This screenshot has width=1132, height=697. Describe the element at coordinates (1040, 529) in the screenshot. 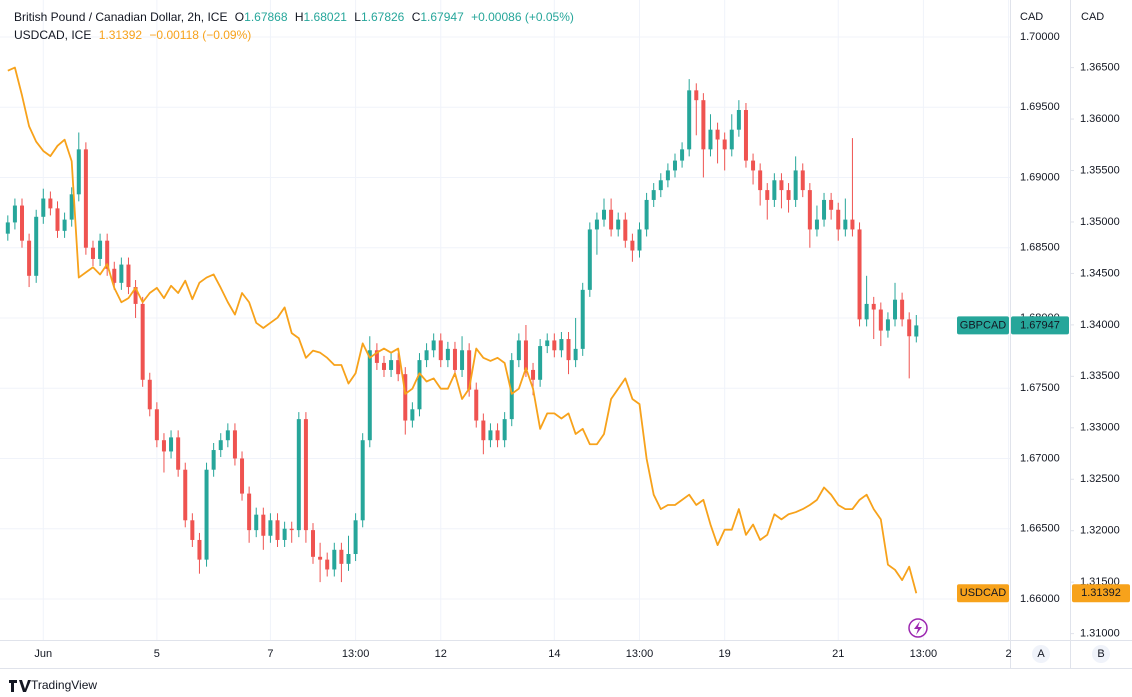

I see `y-tick-label: 1.66500` at that location.